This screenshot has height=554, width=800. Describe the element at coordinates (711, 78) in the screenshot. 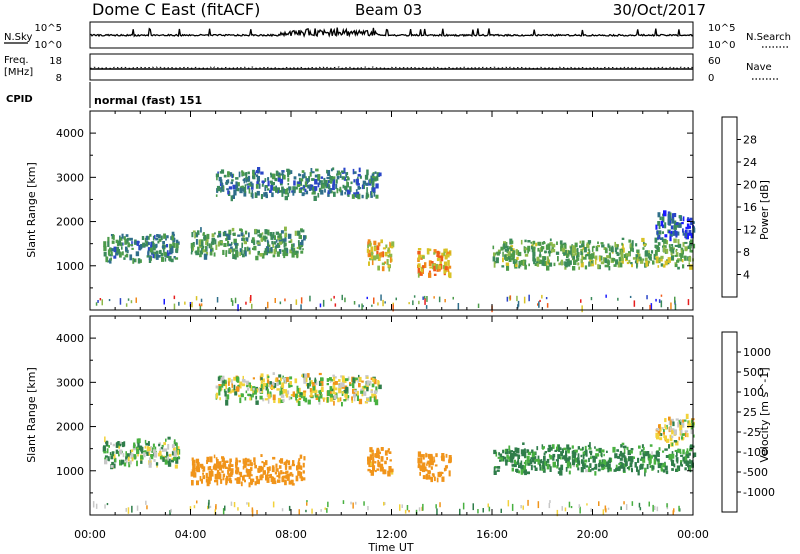

I see `nave-tick-bottom: 0` at that location.